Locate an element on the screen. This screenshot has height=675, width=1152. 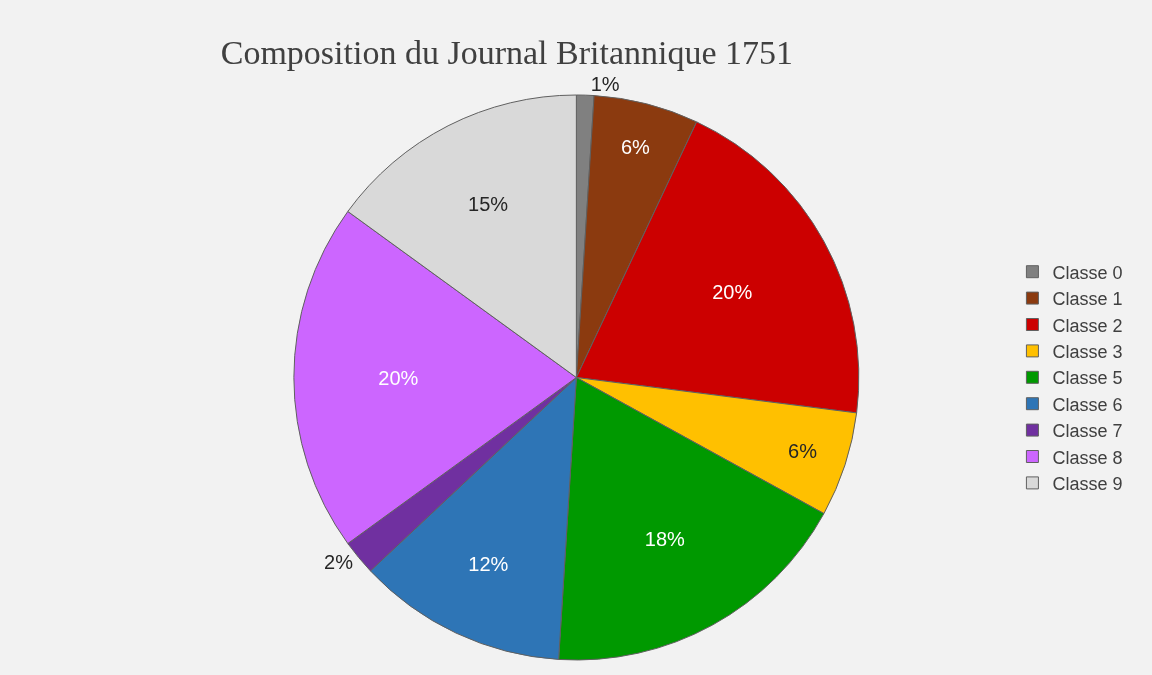
data-label: 18% is located at coordinates (665, 538).